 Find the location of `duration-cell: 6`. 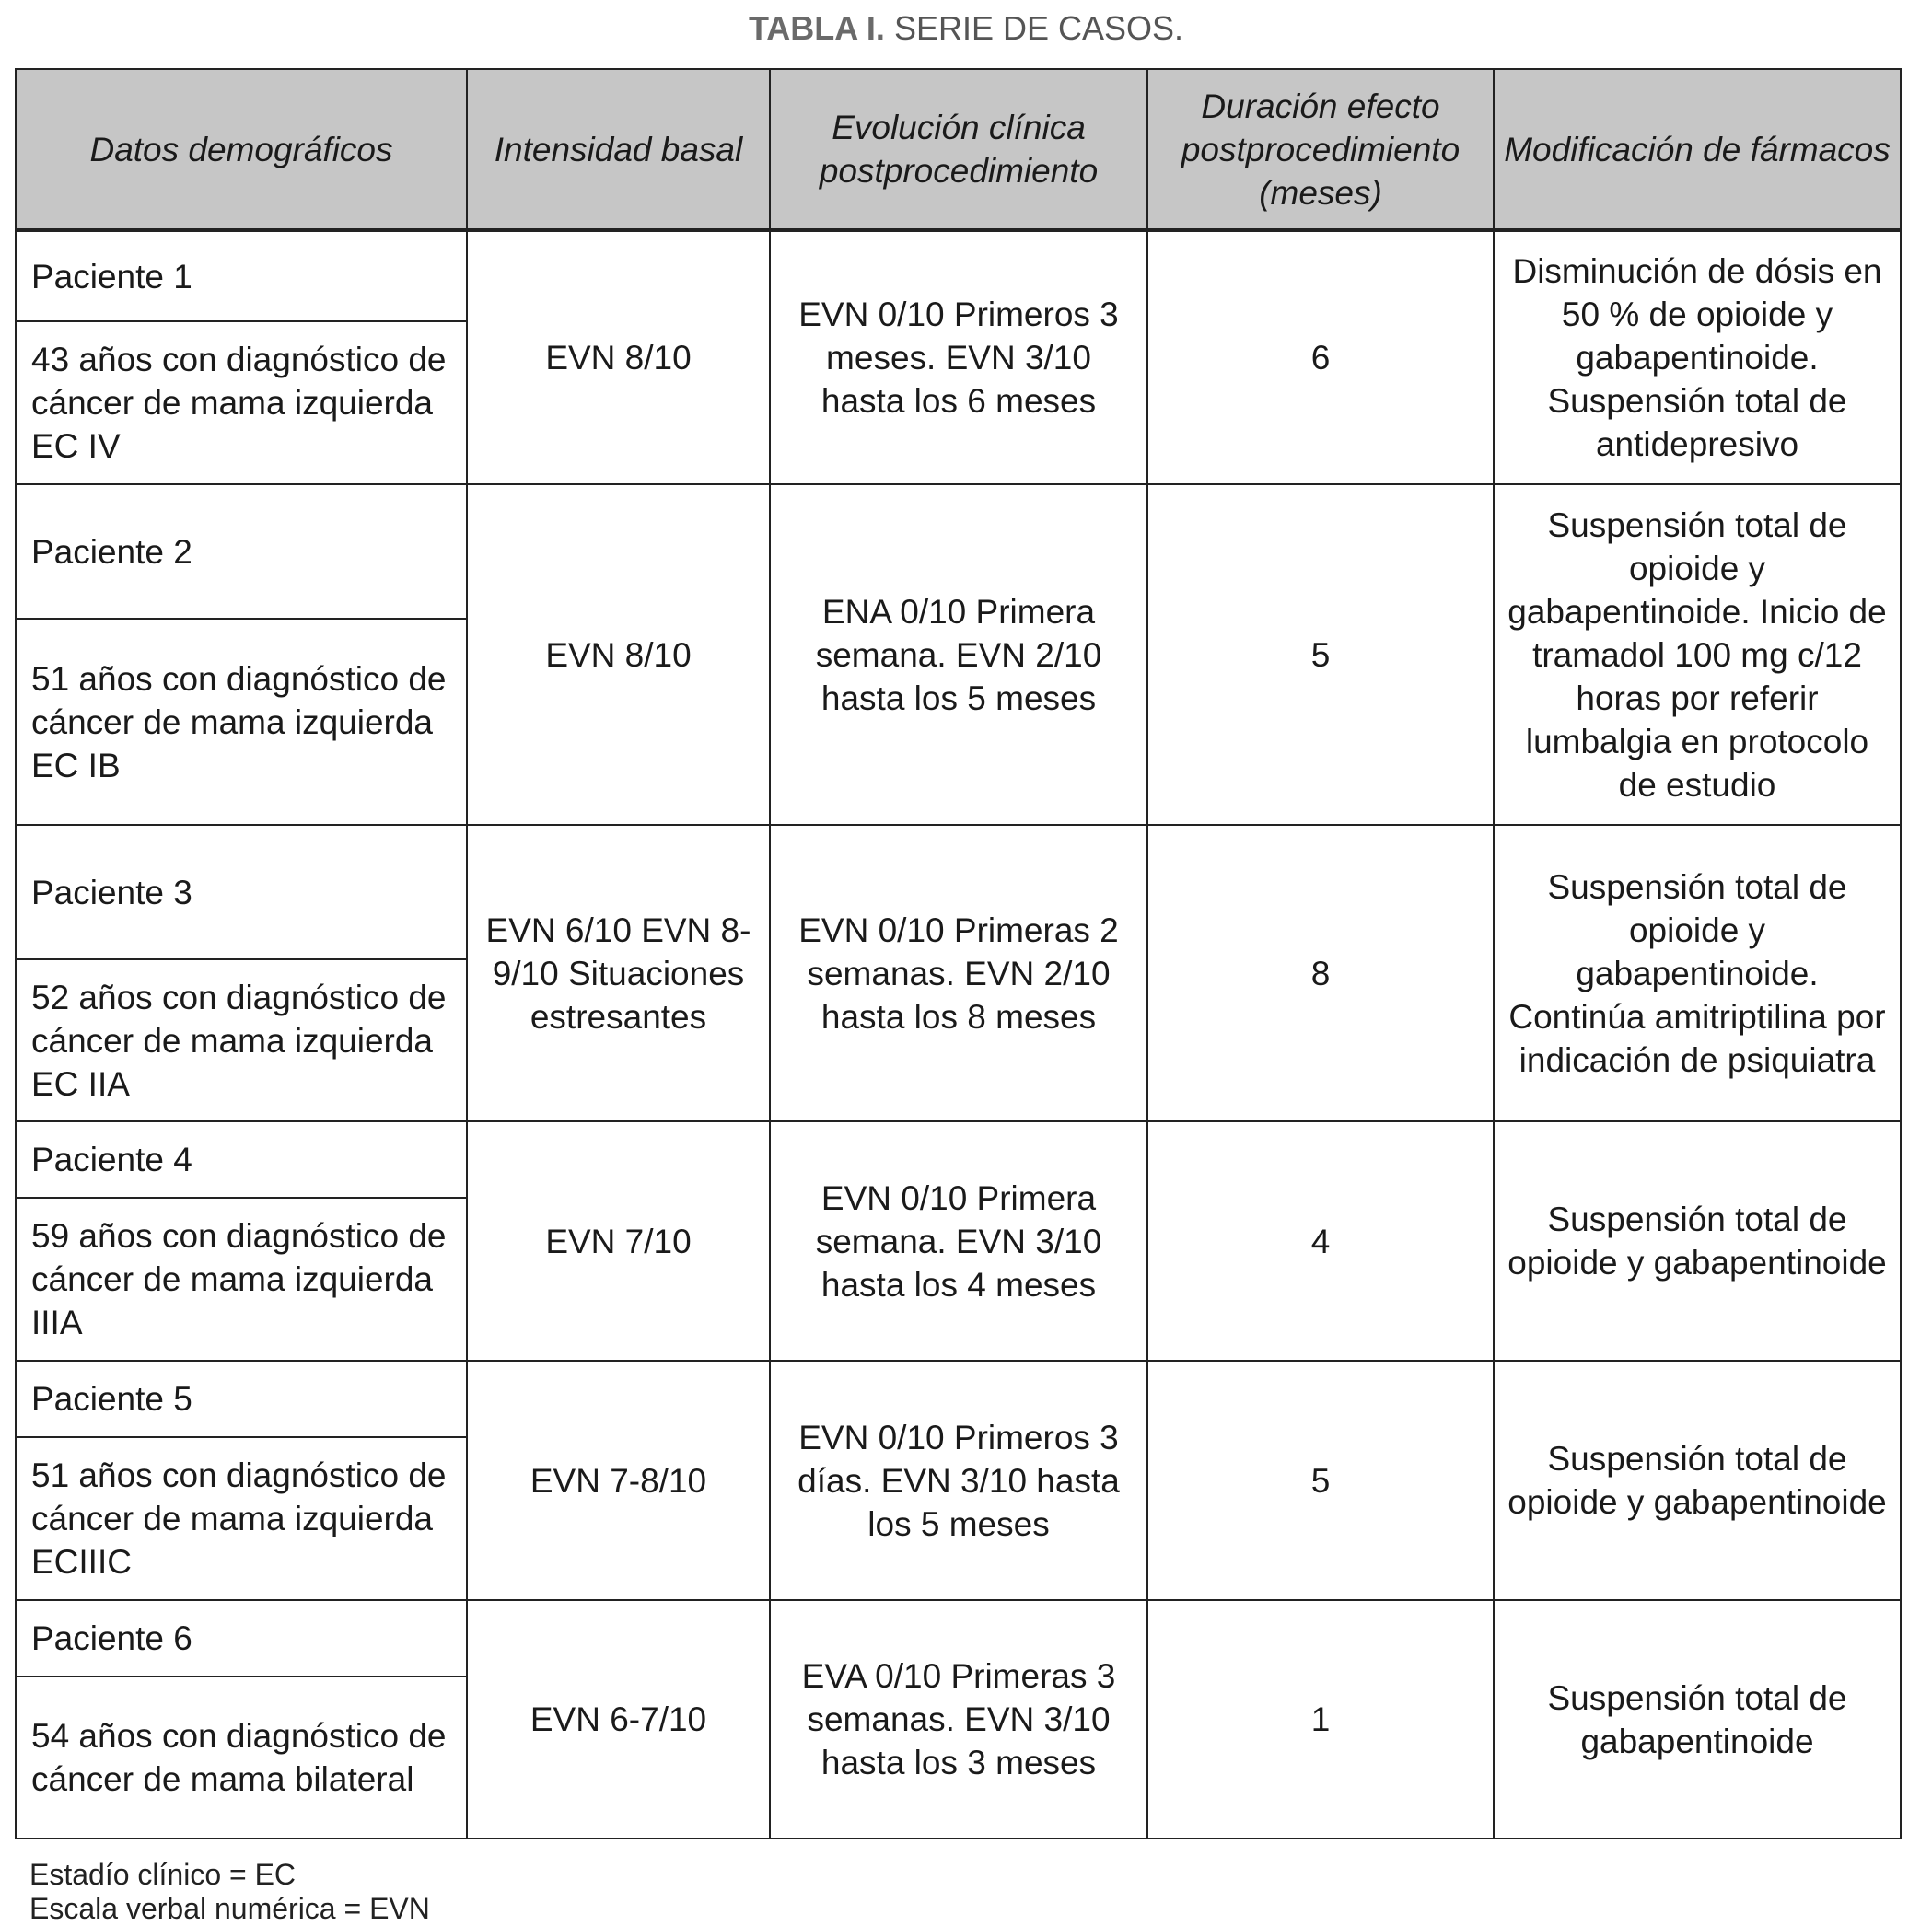

duration-cell: 6 is located at coordinates (1320, 357).